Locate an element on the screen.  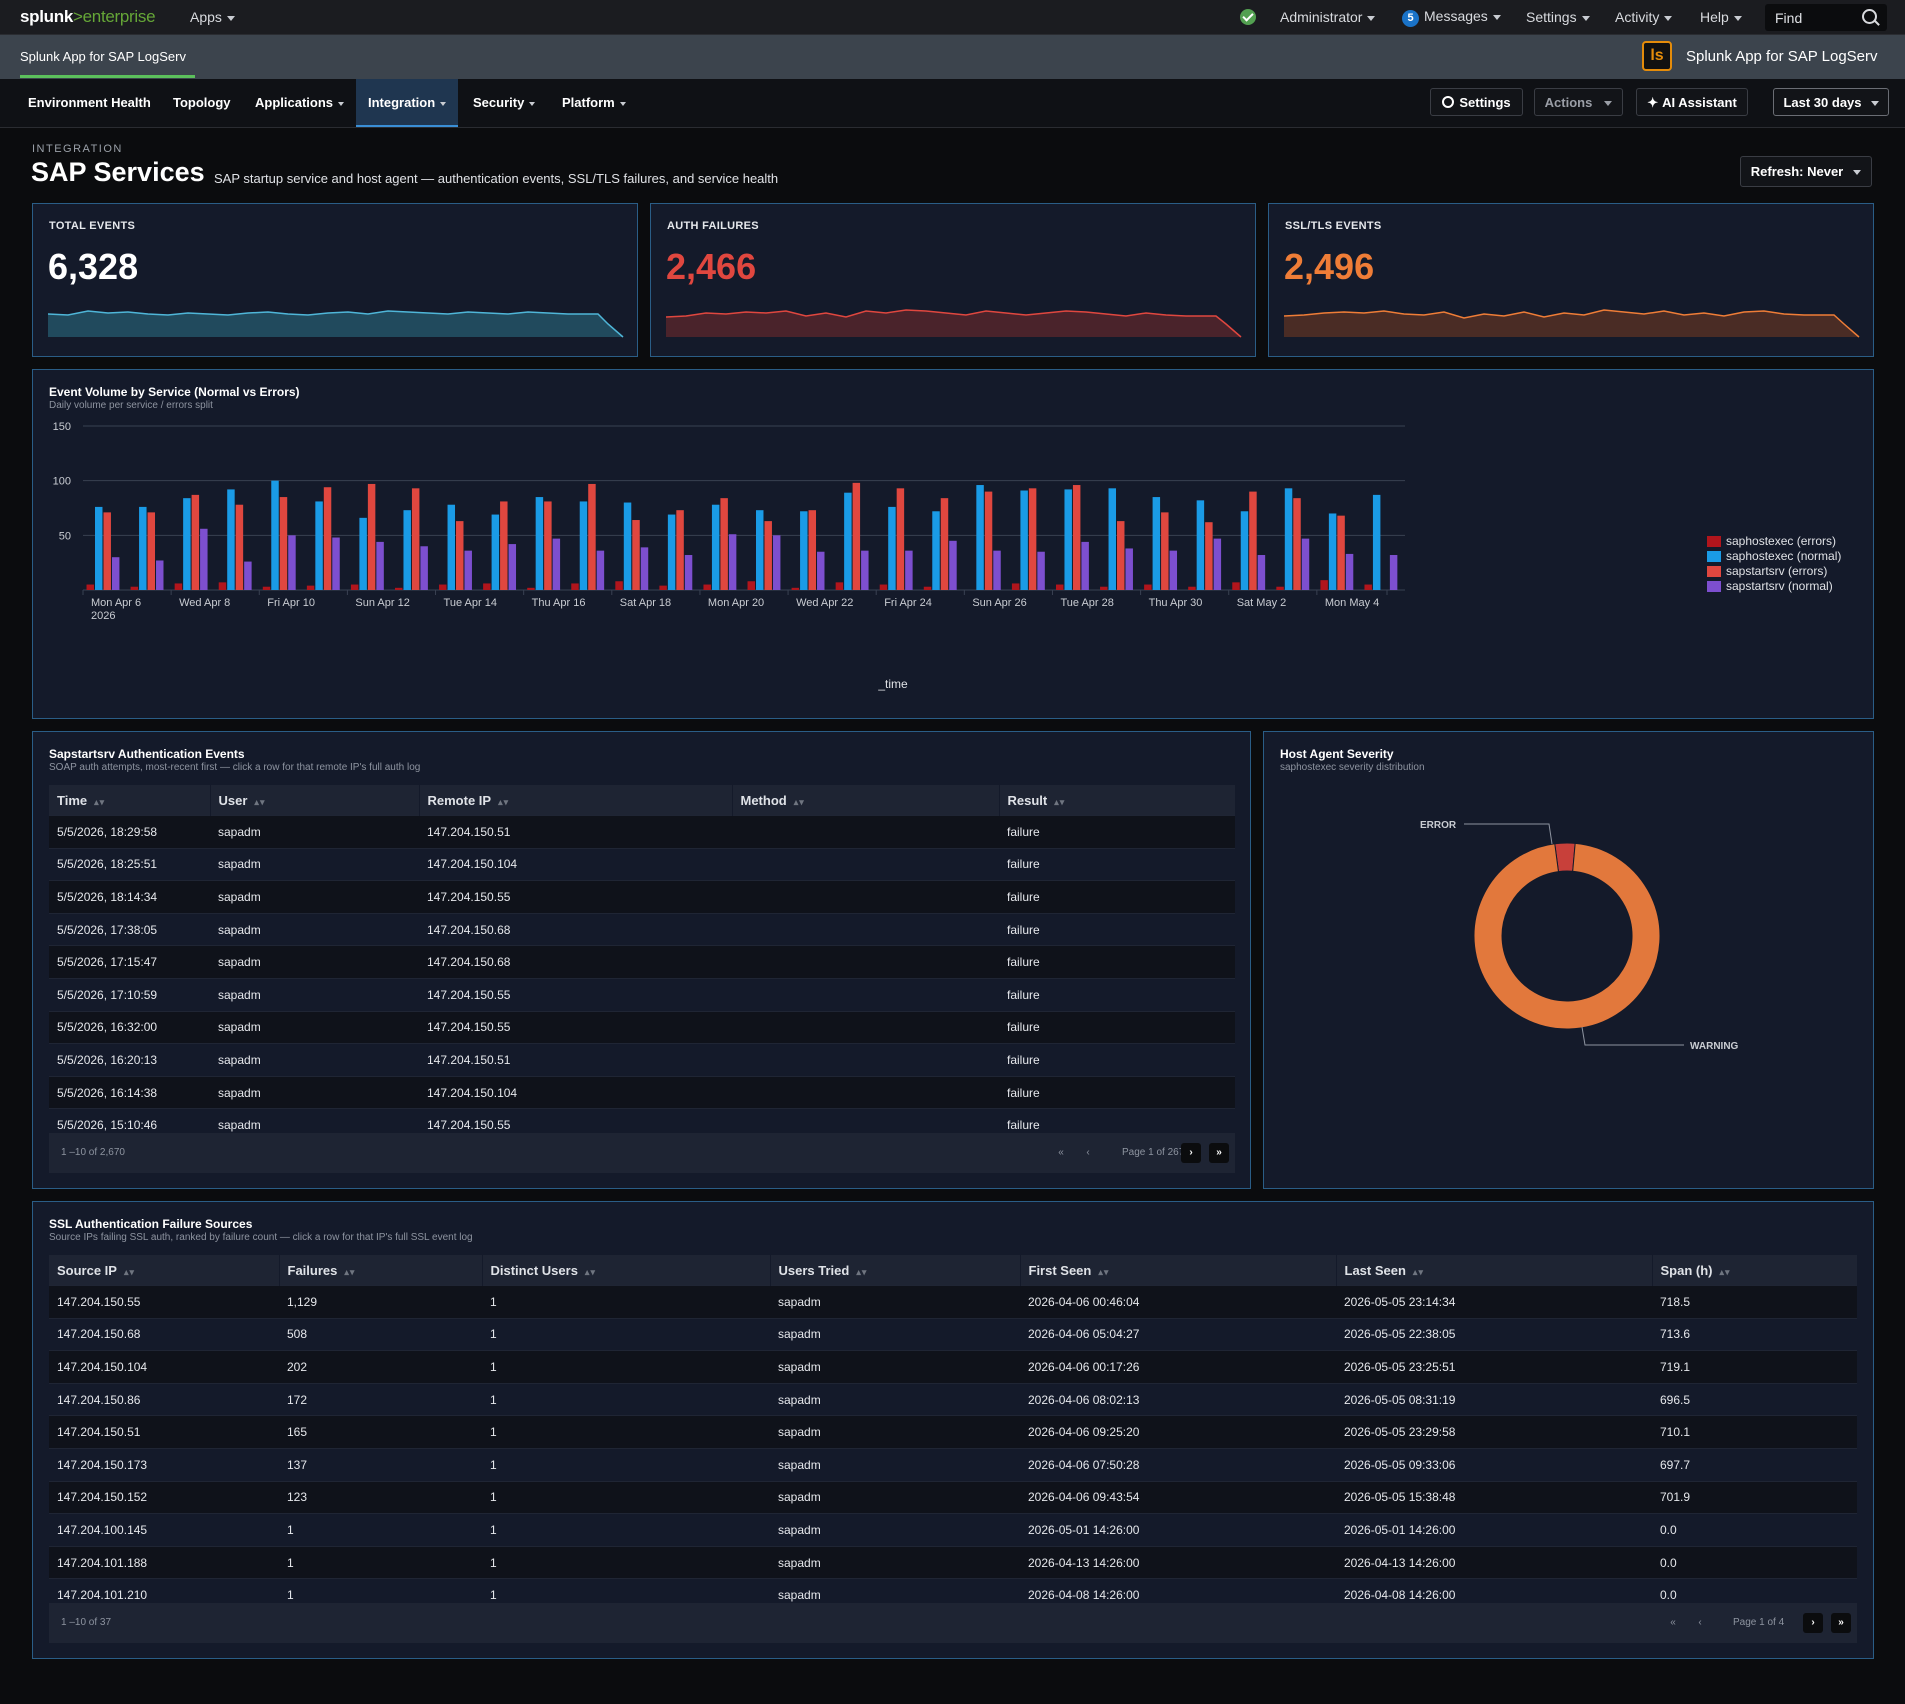
nav-applications: Applications is located at coordinates (300, 103).